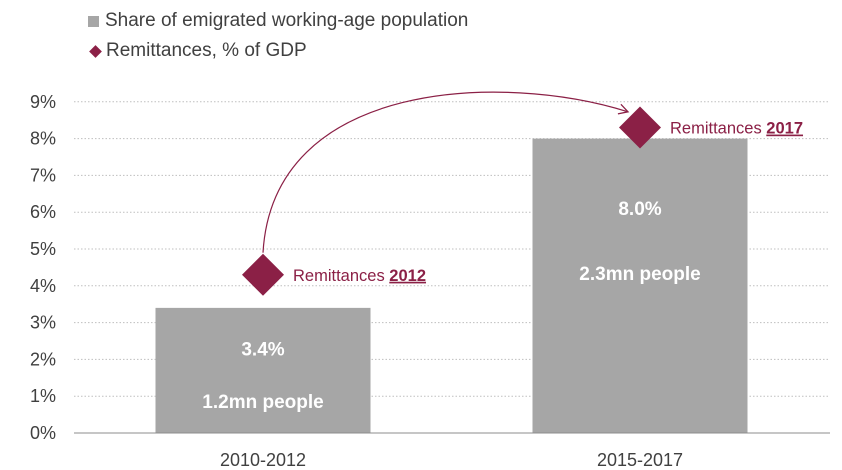 This screenshot has width=842, height=470. Describe the element at coordinates (43, 359) in the screenshot. I see `y-tick-label: 2%` at that location.